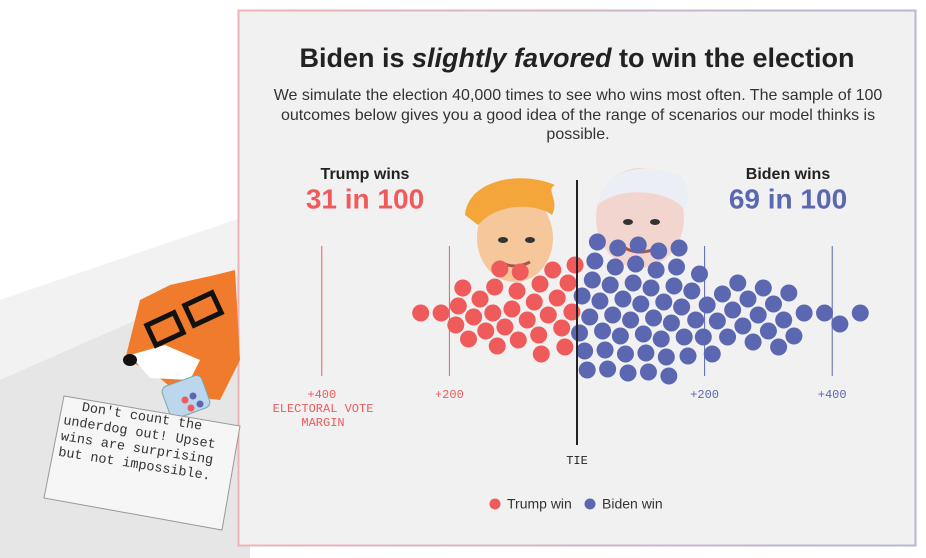 The height and width of the screenshot is (558, 926). I want to click on title-part: to win the election, so click(733, 58).